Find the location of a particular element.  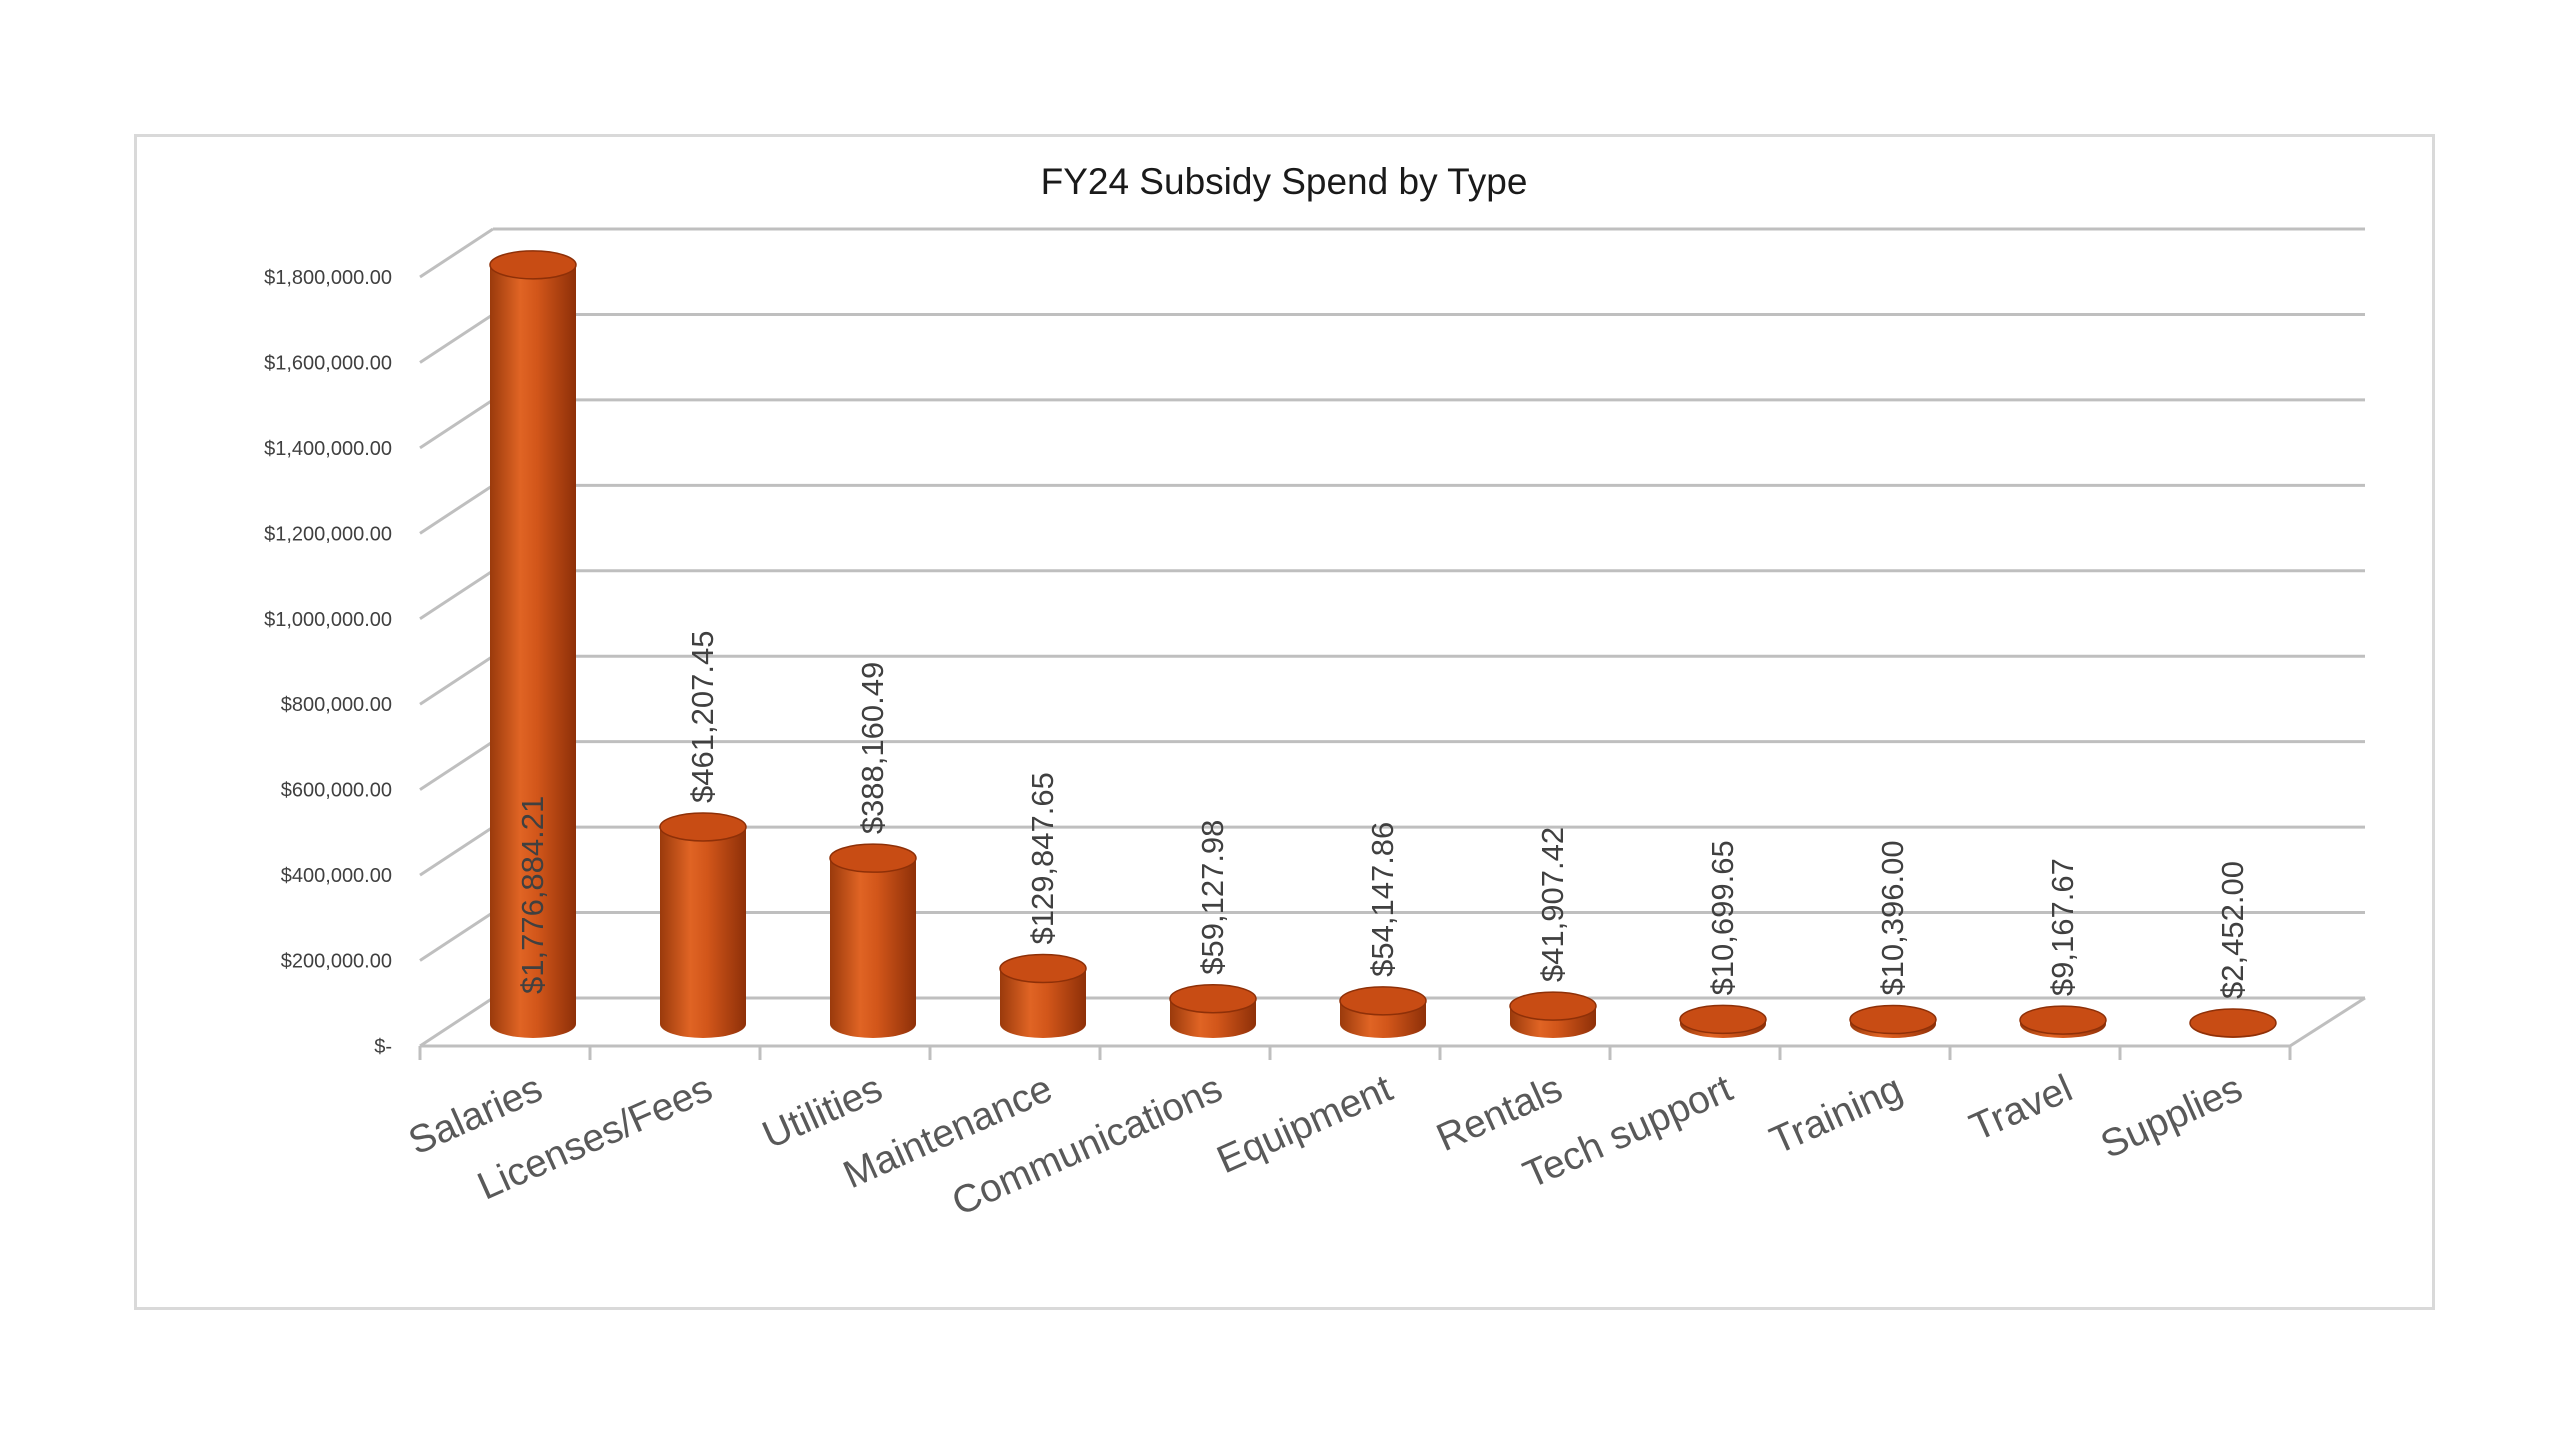

floor-right-edge is located at coordinates (2327, 1022).